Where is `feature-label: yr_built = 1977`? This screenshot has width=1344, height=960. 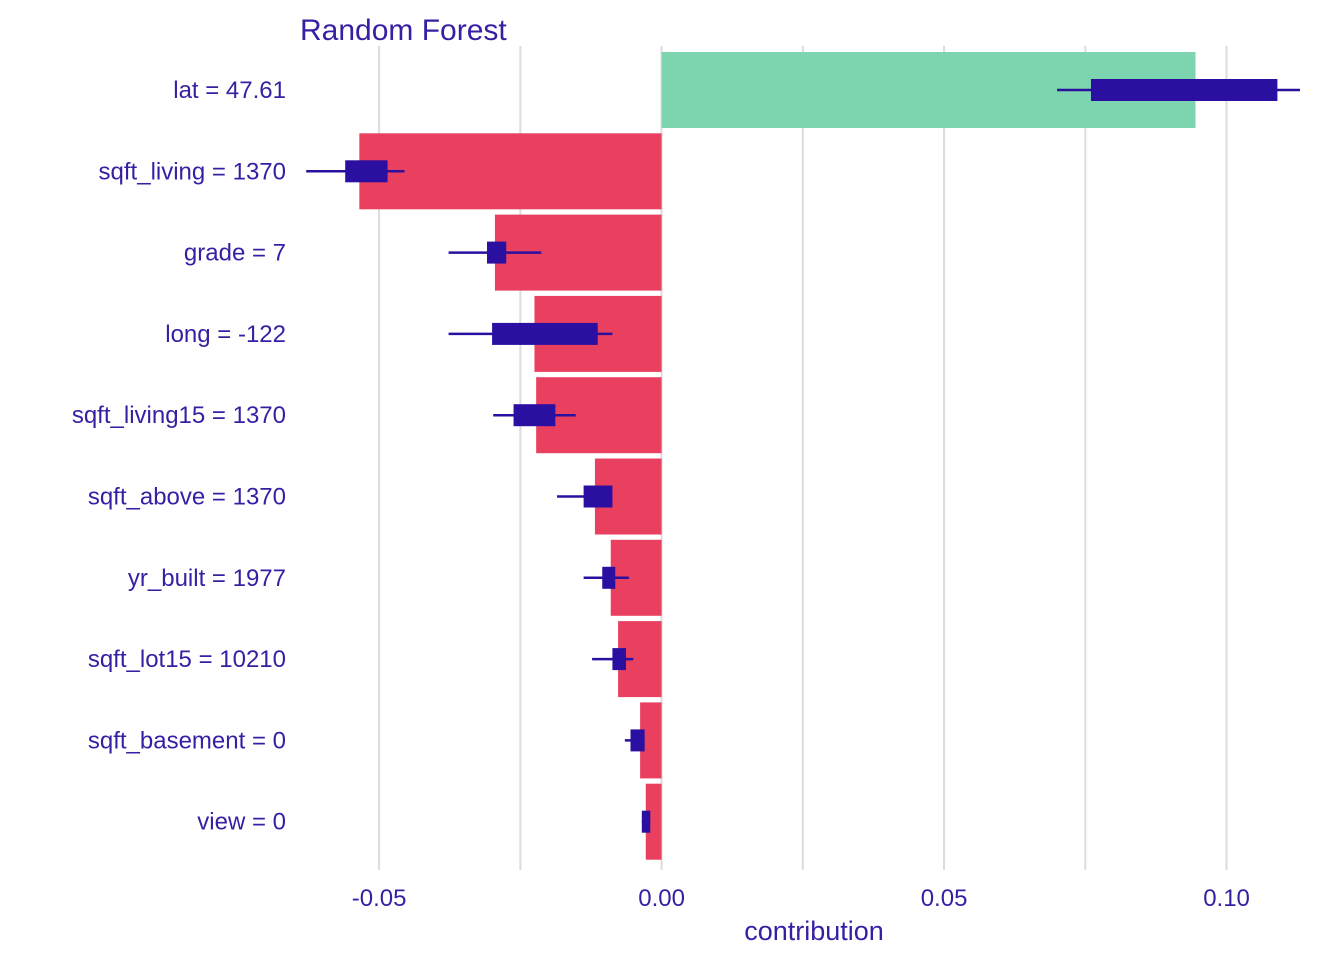 feature-label: yr_built = 1977 is located at coordinates (207, 578).